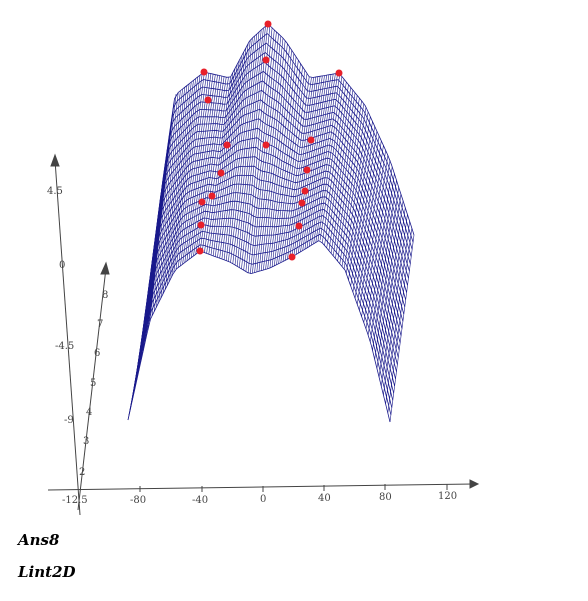 The image size is (588, 601). I want to click on y-tick-label: 5, so click(93, 383).